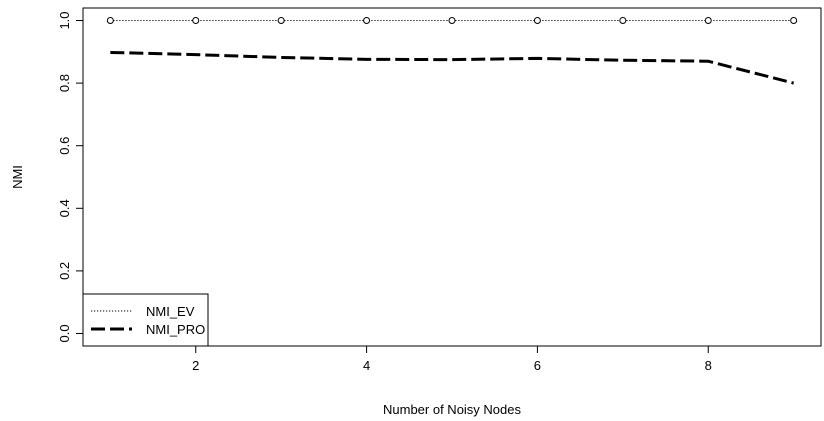 Image resolution: width=824 pixels, height=421 pixels. What do you see at coordinates (366, 365) in the screenshot?
I see `x-tick-label: 4` at bounding box center [366, 365].